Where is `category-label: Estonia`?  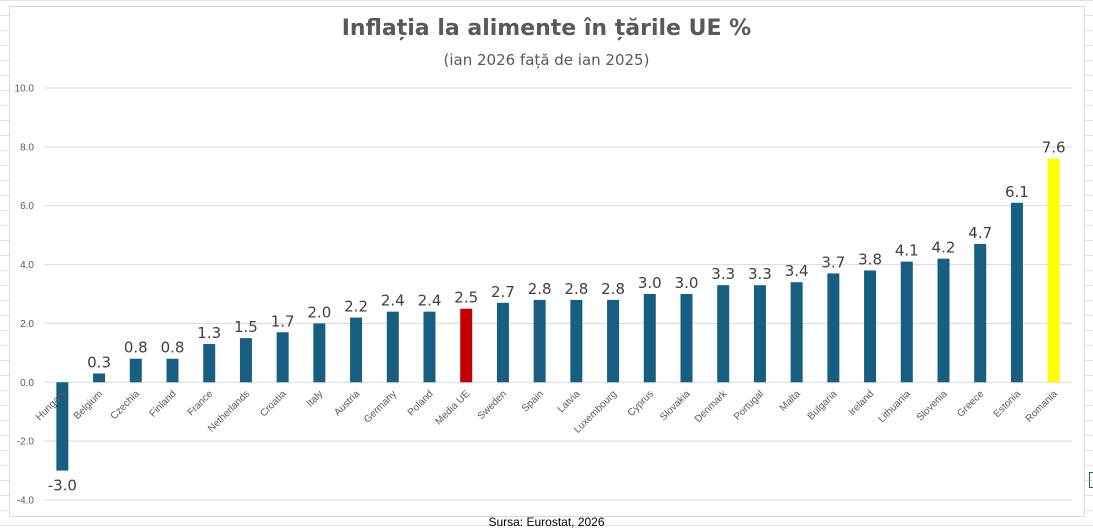 category-label: Estonia is located at coordinates (1008, 404).